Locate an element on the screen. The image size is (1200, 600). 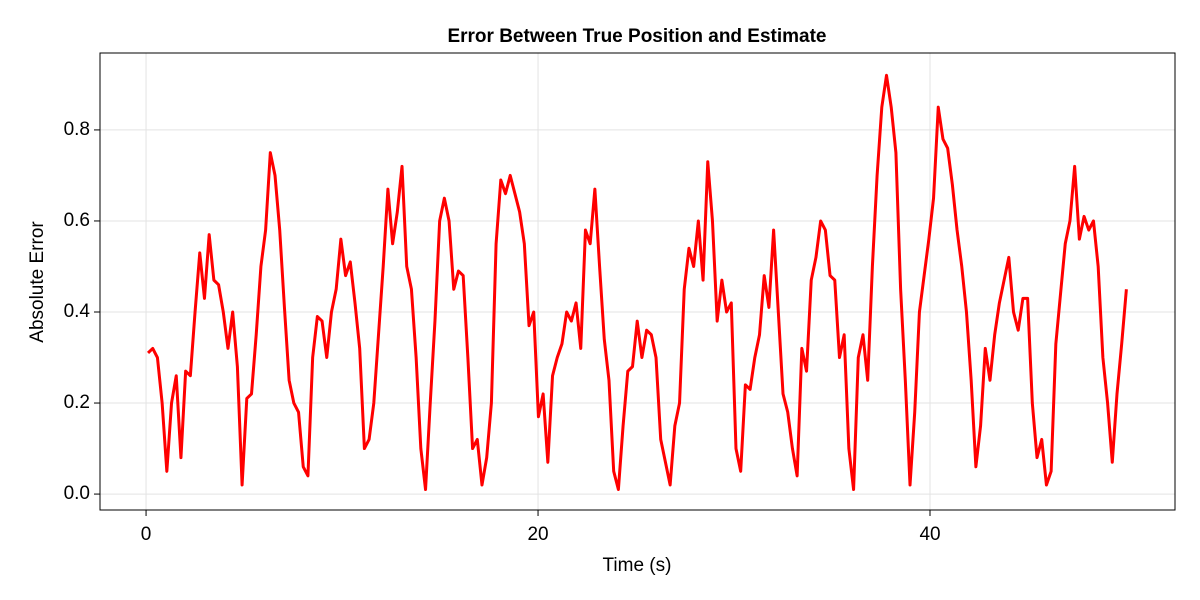
y-tick-label: 0.0 is located at coordinates (77, 493).